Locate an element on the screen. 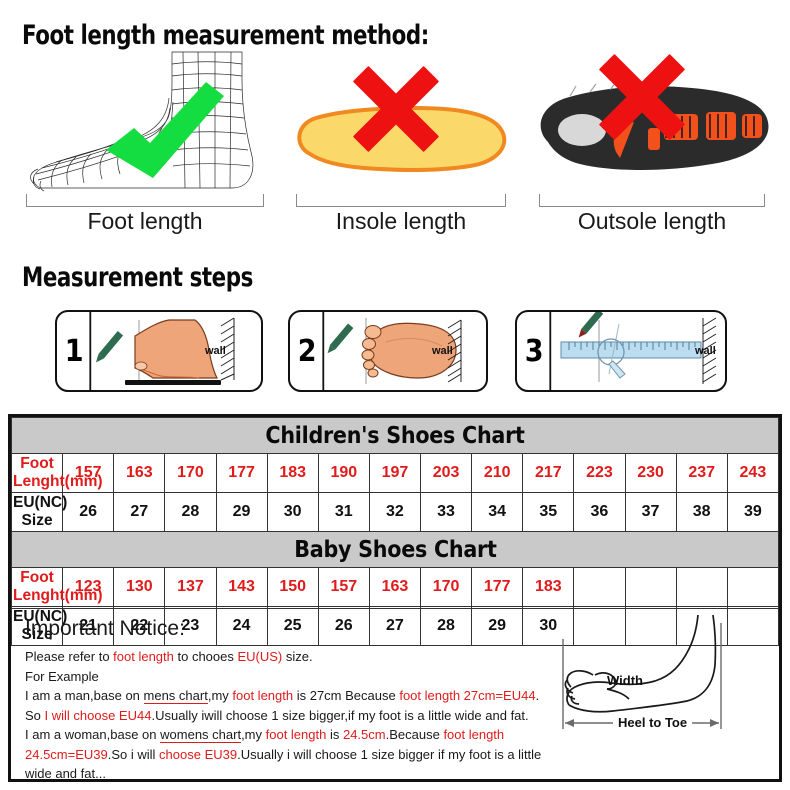  insole-length-bracket is located at coordinates (401, 200).